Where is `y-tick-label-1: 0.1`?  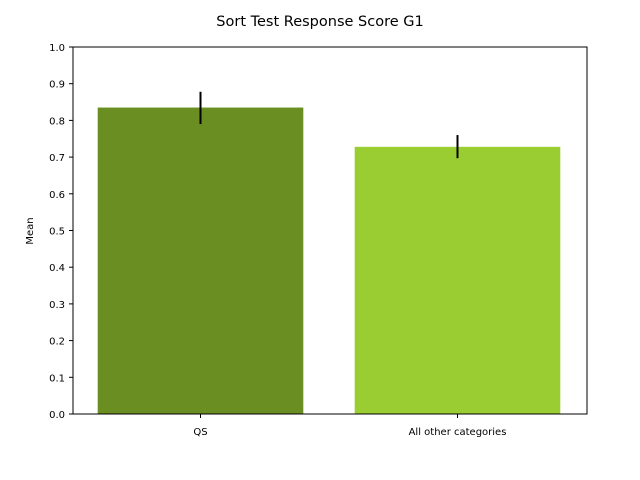 y-tick-label-1: 0.1 is located at coordinates (57, 378).